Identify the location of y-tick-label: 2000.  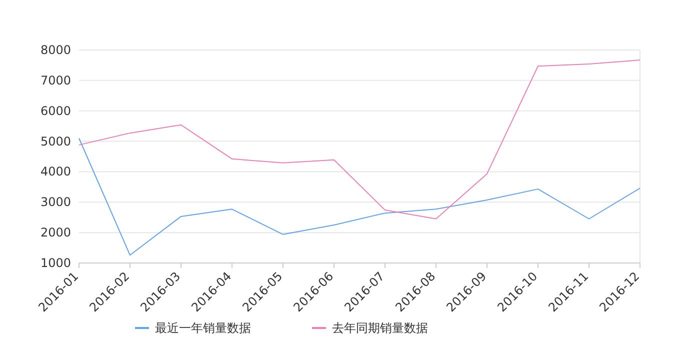
(55, 233).